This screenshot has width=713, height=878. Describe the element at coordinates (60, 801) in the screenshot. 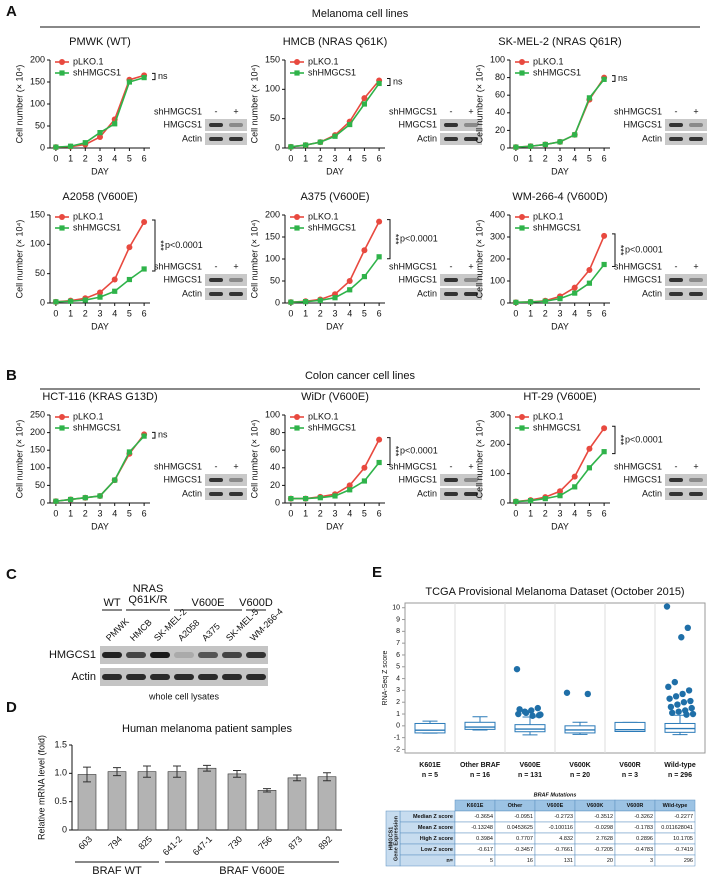

I see `y-tick-label: 0.5` at that location.